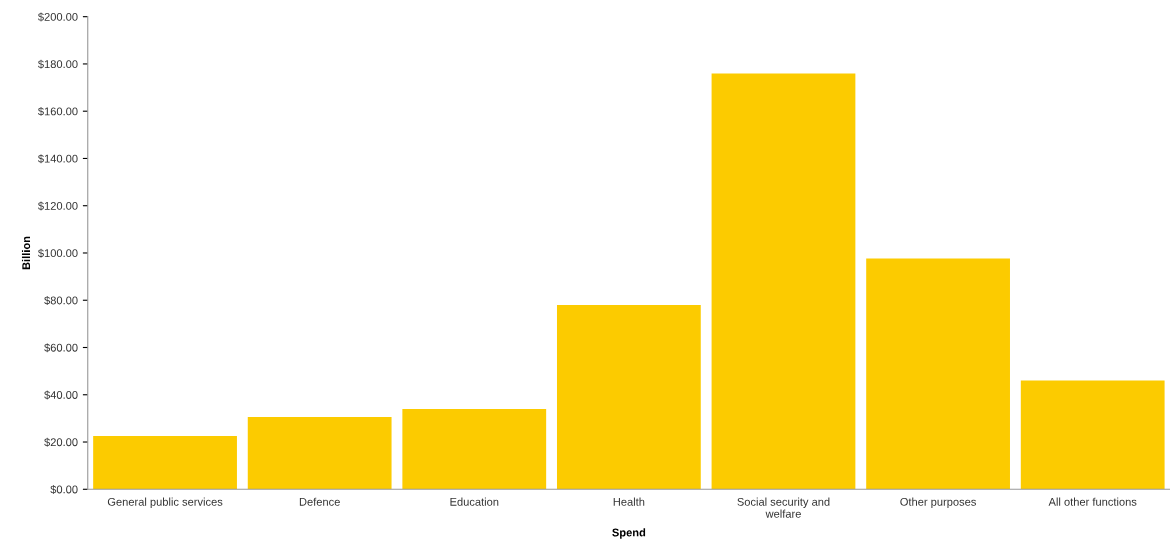 The image size is (1170, 556). Describe the element at coordinates (26, 253) in the screenshot. I see `y-axis-title: Billion` at that location.